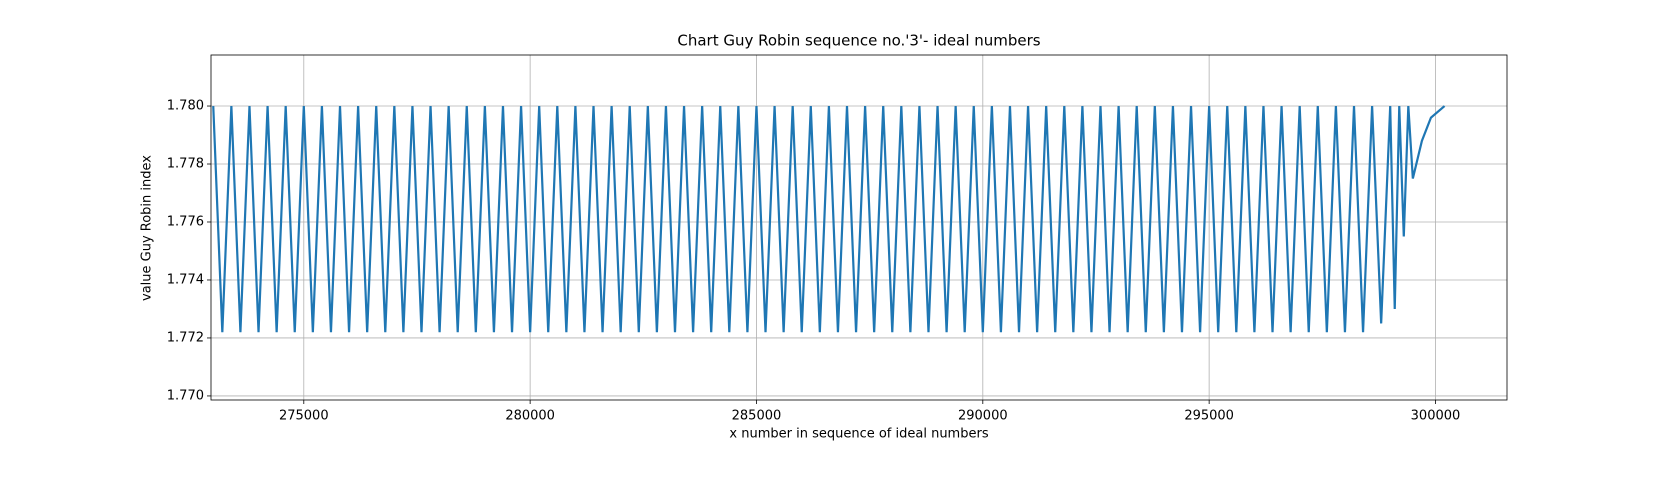 Image resolution: width=1668 pixels, height=480 pixels. What do you see at coordinates (185, 279) in the screenshot?
I see `y-tick-label: 1.774` at bounding box center [185, 279].